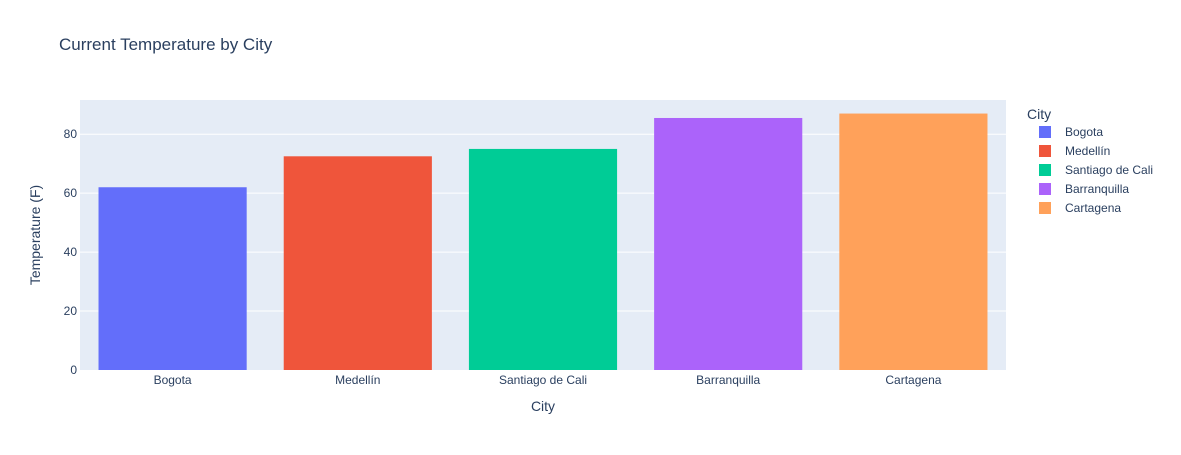 This screenshot has height=455, width=1181. I want to click on legend-title: City, so click(1039, 114).